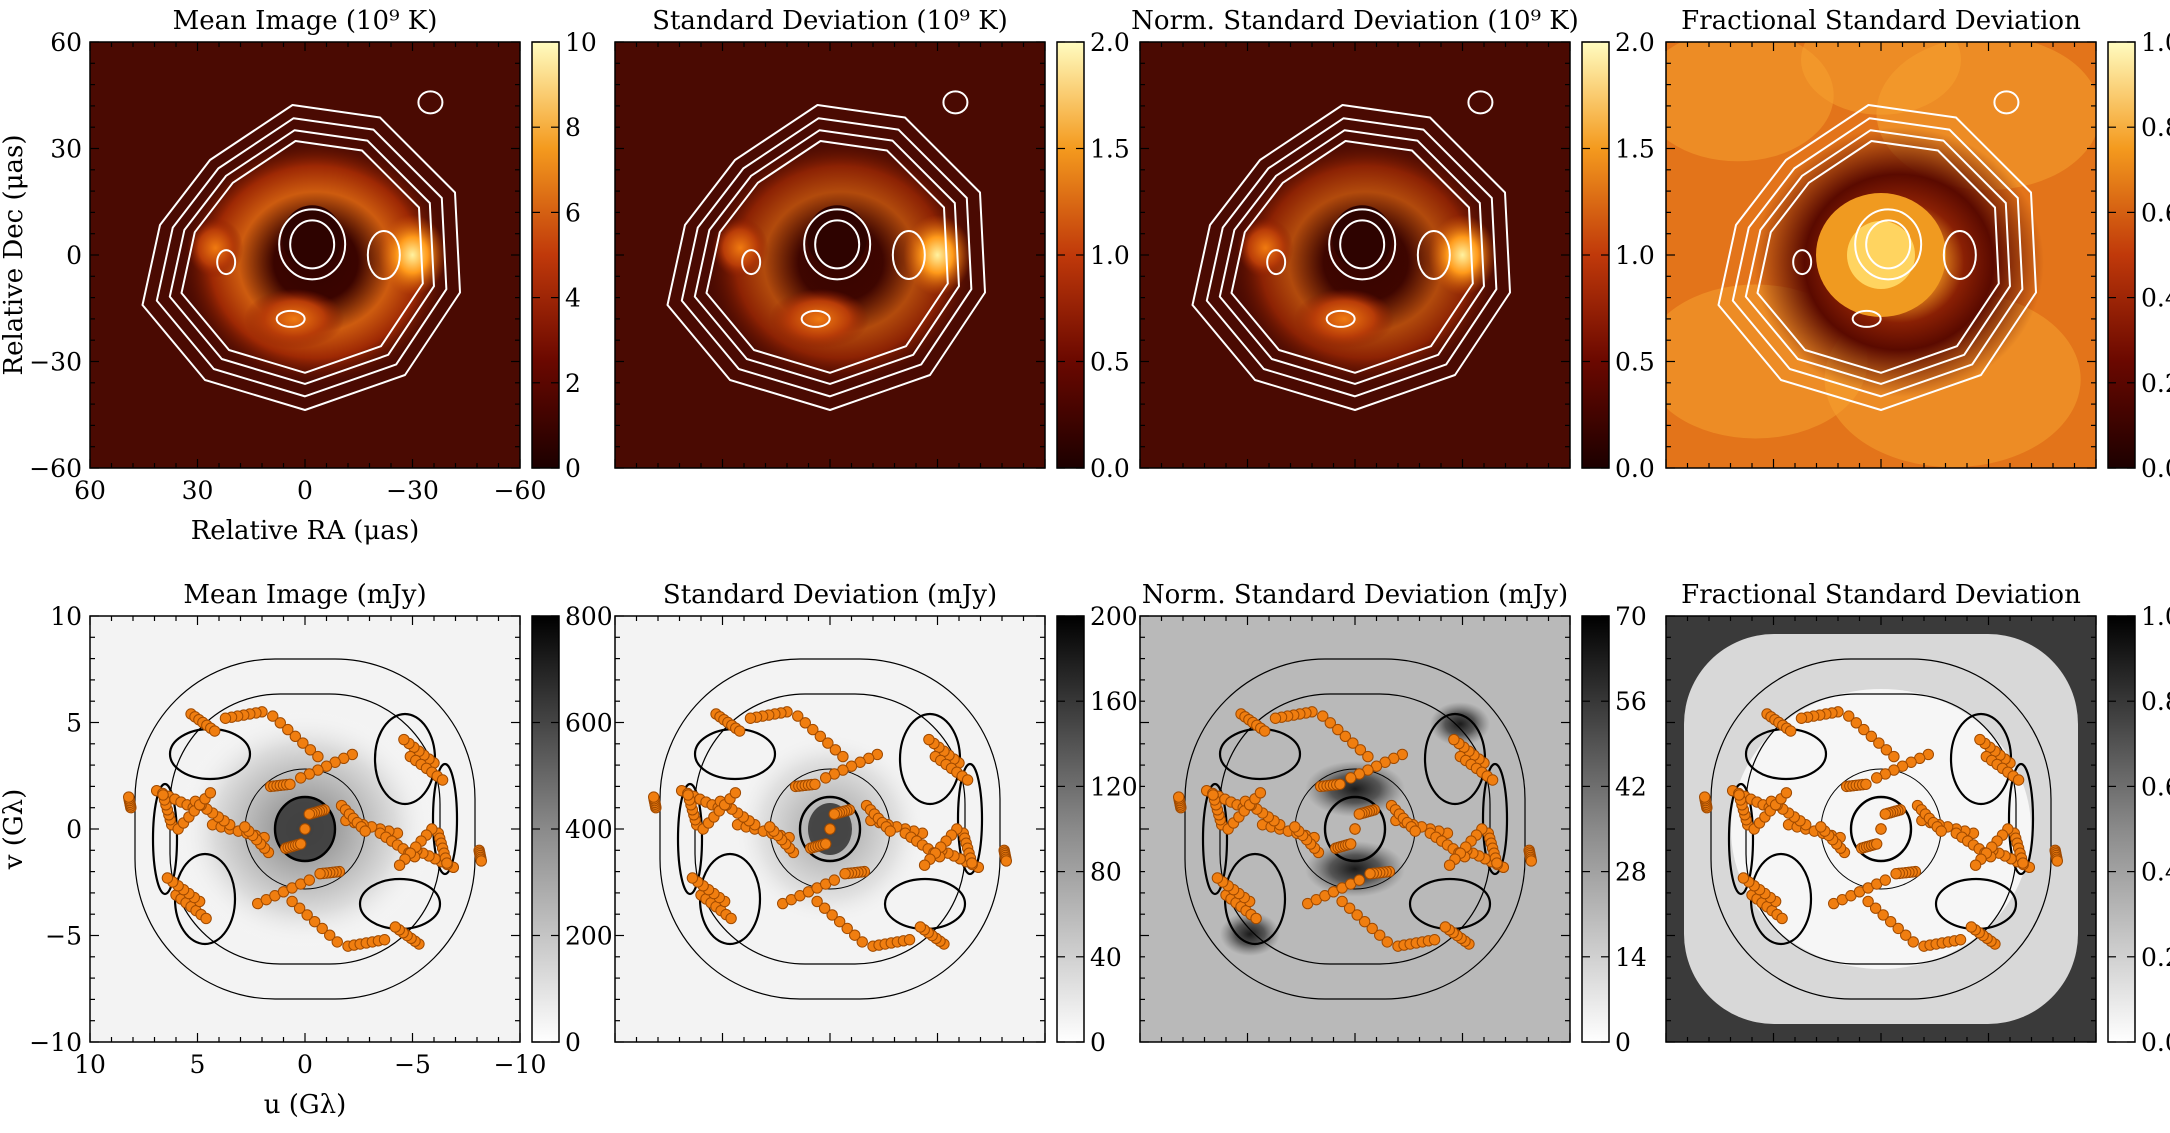 The height and width of the screenshot is (1133, 2170). Describe the element at coordinates (2155, 872) in the screenshot. I see `colorbar-tick-label: 0.4` at that location.